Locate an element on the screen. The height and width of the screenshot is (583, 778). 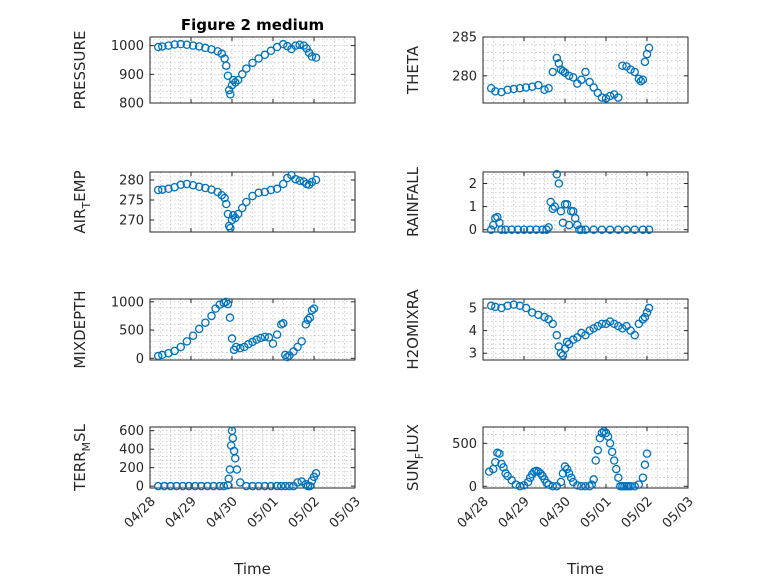
y-tick-label: 4 is located at coordinates (473, 331).